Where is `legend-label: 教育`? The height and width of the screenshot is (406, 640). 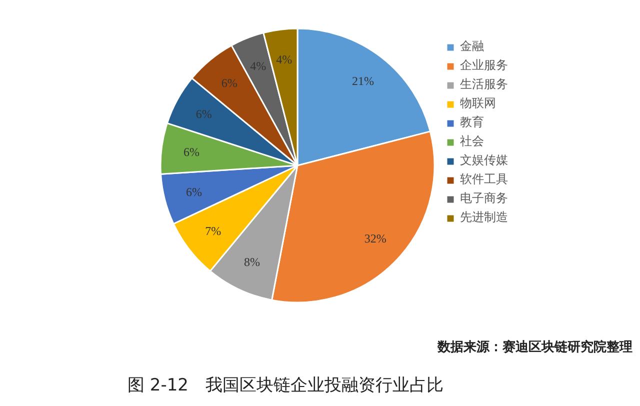 legend-label: 教育 is located at coordinates (472, 122).